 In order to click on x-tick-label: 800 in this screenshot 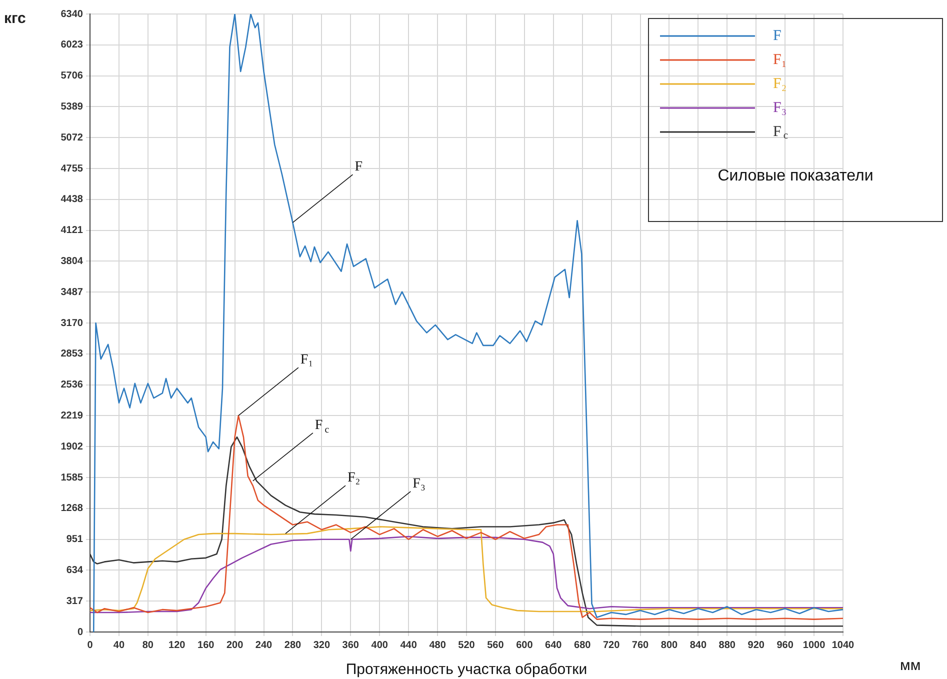, I will do `click(669, 645)`.